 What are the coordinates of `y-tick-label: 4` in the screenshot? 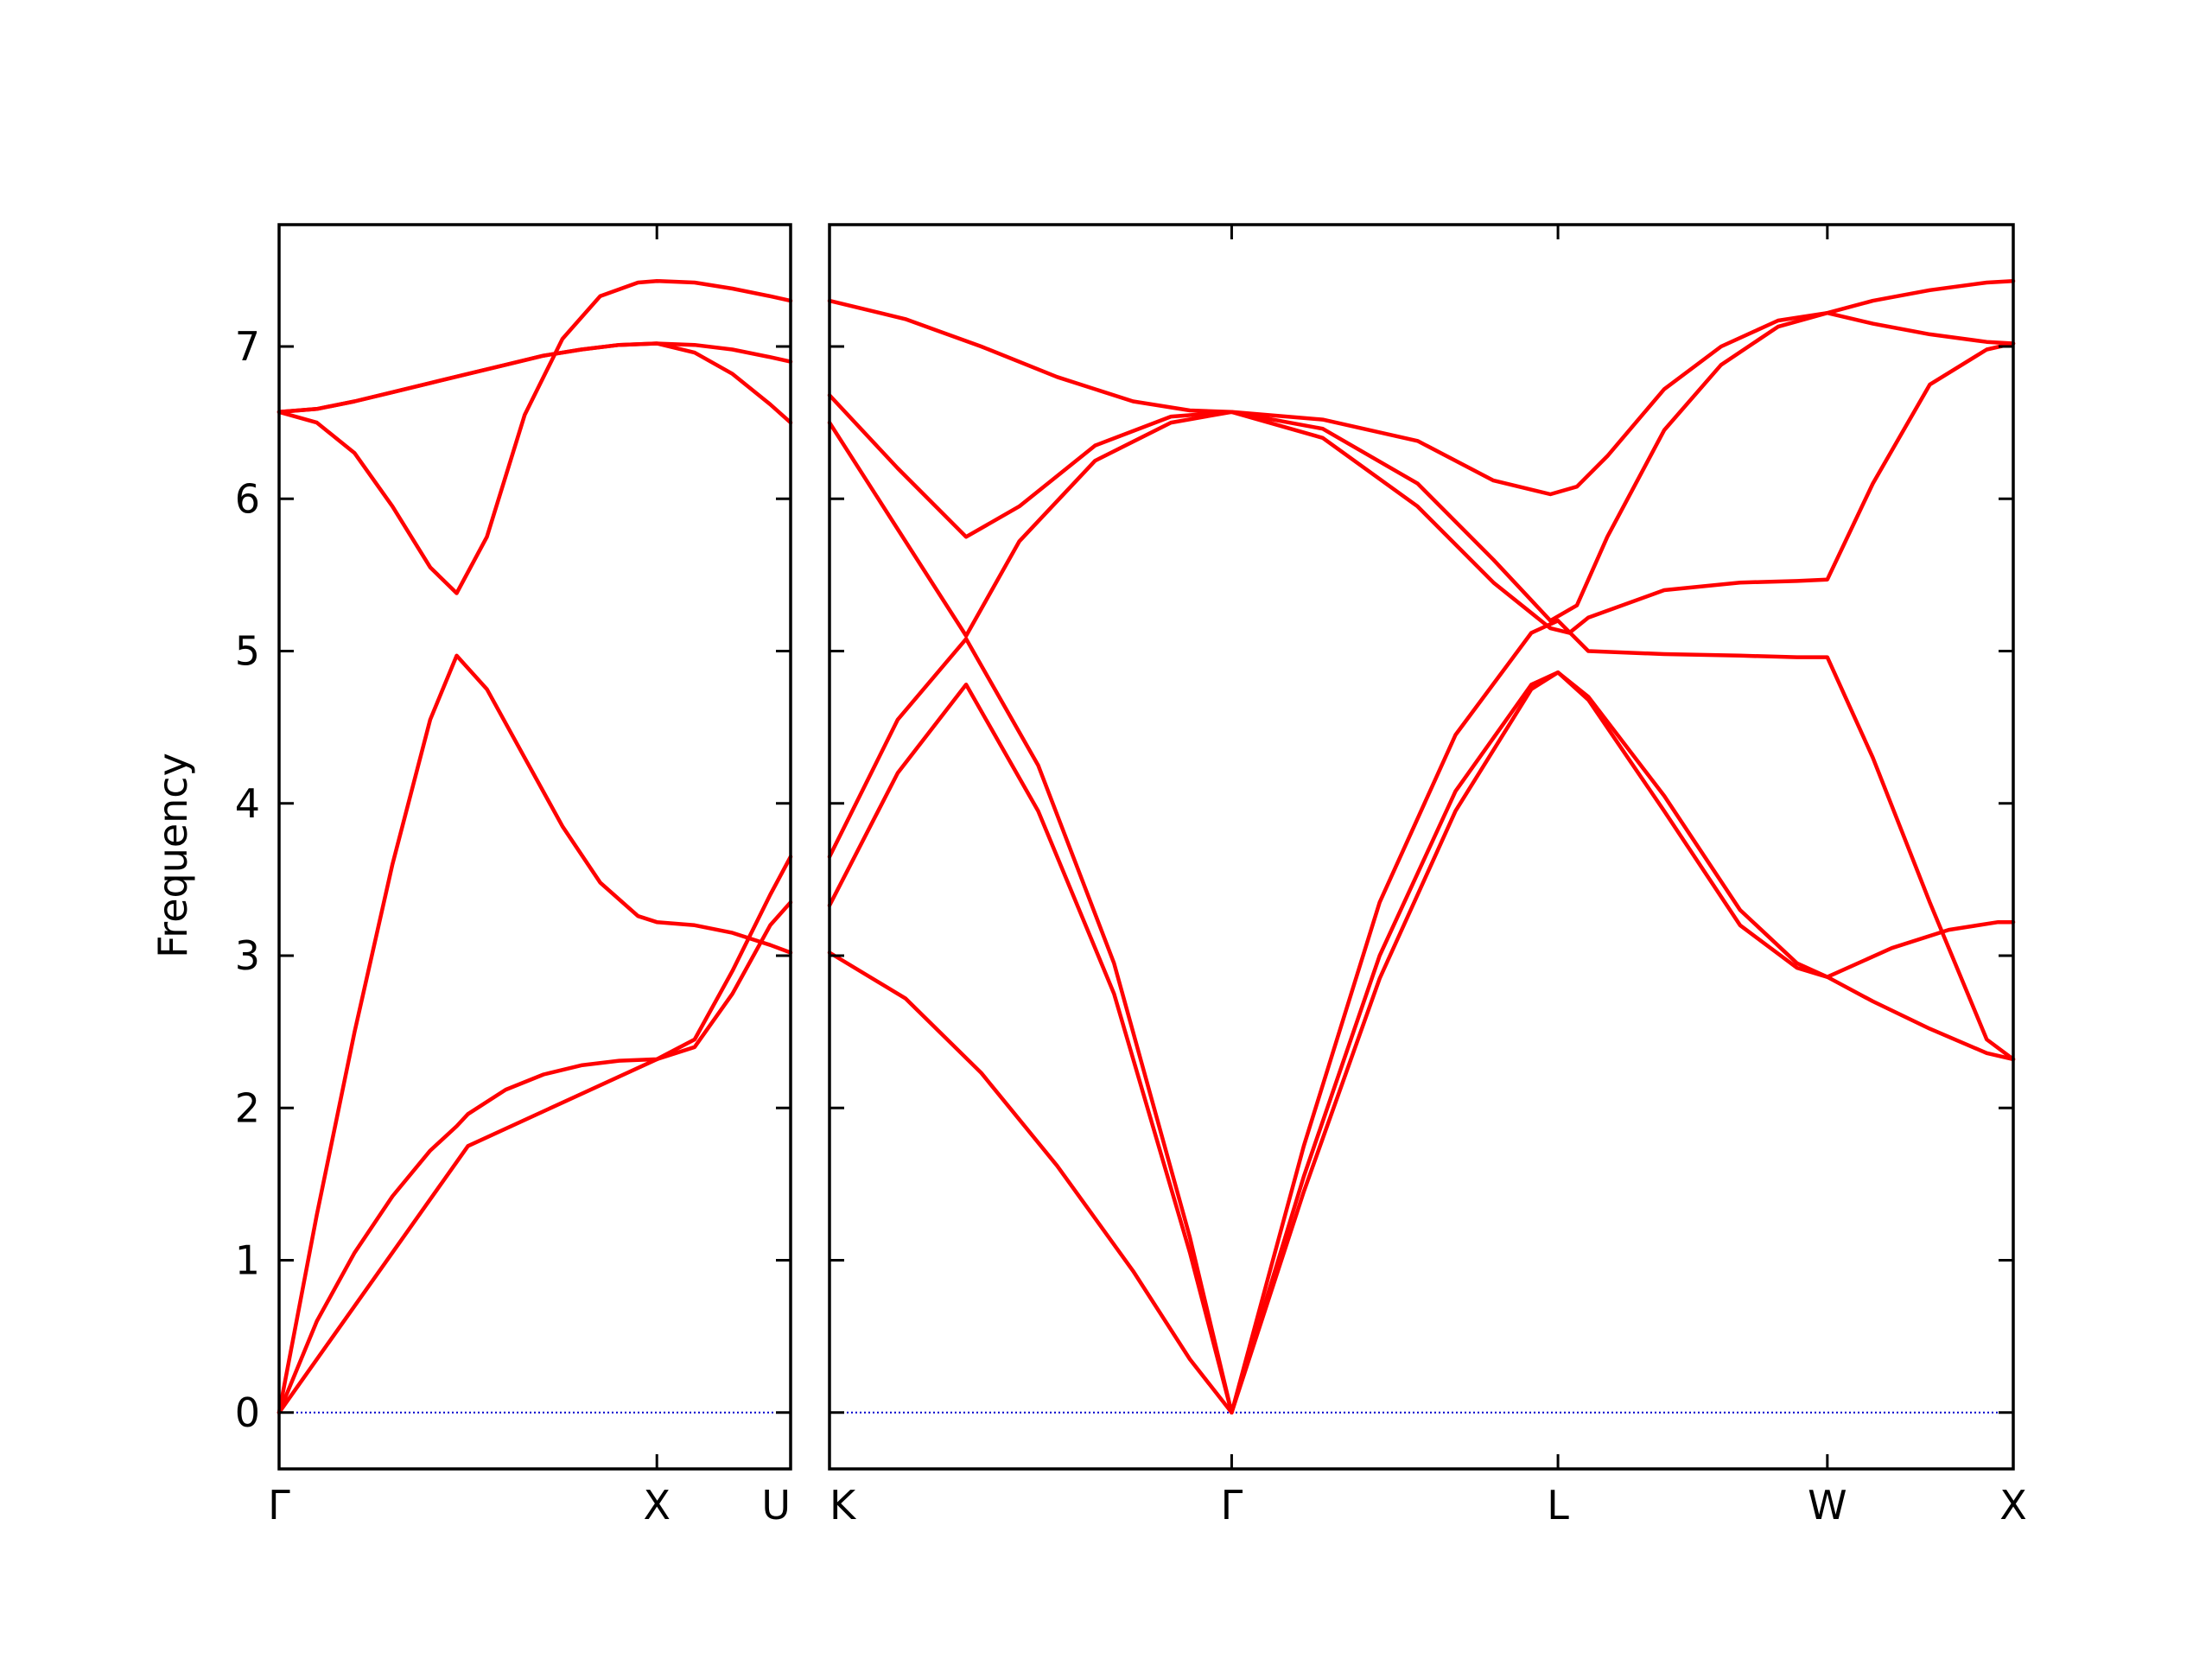 It's located at (247, 803).